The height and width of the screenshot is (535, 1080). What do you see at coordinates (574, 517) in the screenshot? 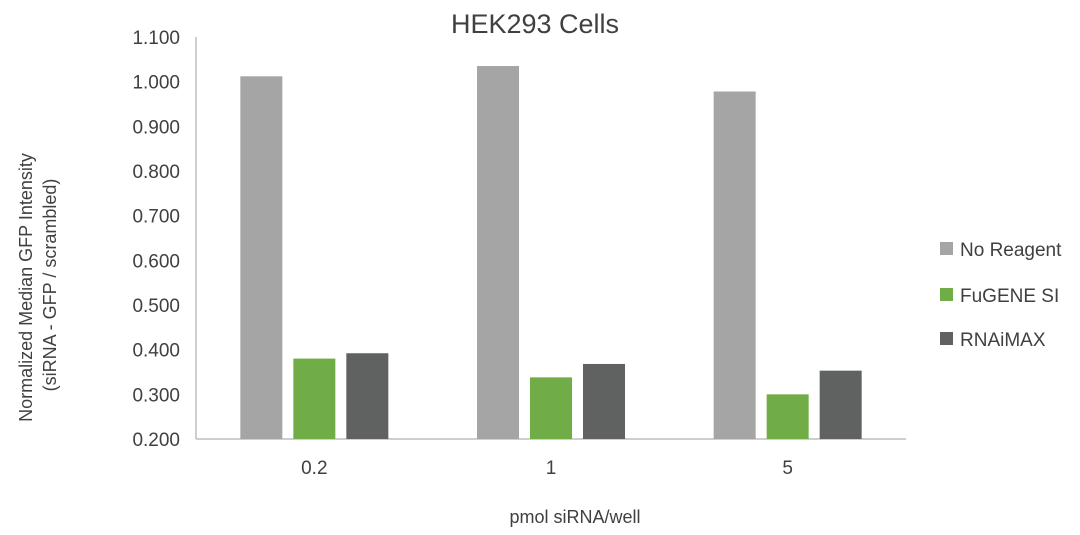
I see `x-axis-title: pmol siRNA/well` at bounding box center [574, 517].